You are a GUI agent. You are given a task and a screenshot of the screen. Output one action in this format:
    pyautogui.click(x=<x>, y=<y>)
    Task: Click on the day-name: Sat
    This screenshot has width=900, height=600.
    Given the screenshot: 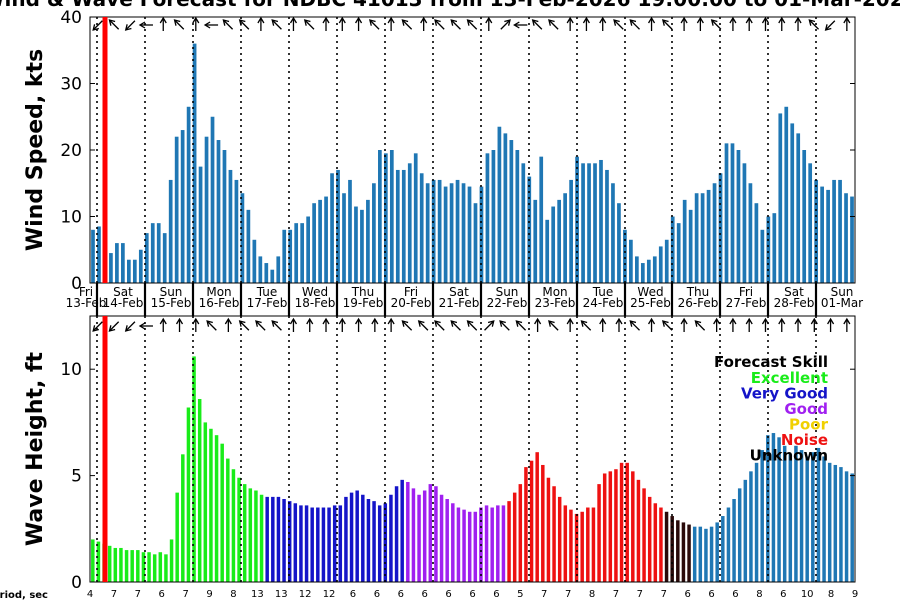 What is the action you would take?
    pyautogui.click(x=794, y=292)
    